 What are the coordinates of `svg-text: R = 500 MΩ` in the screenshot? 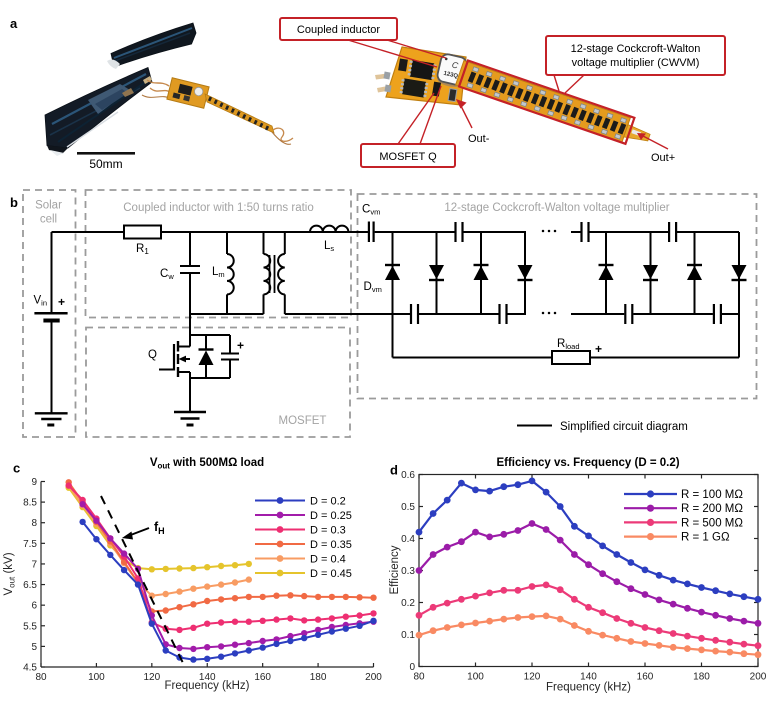 It's located at (712, 523).